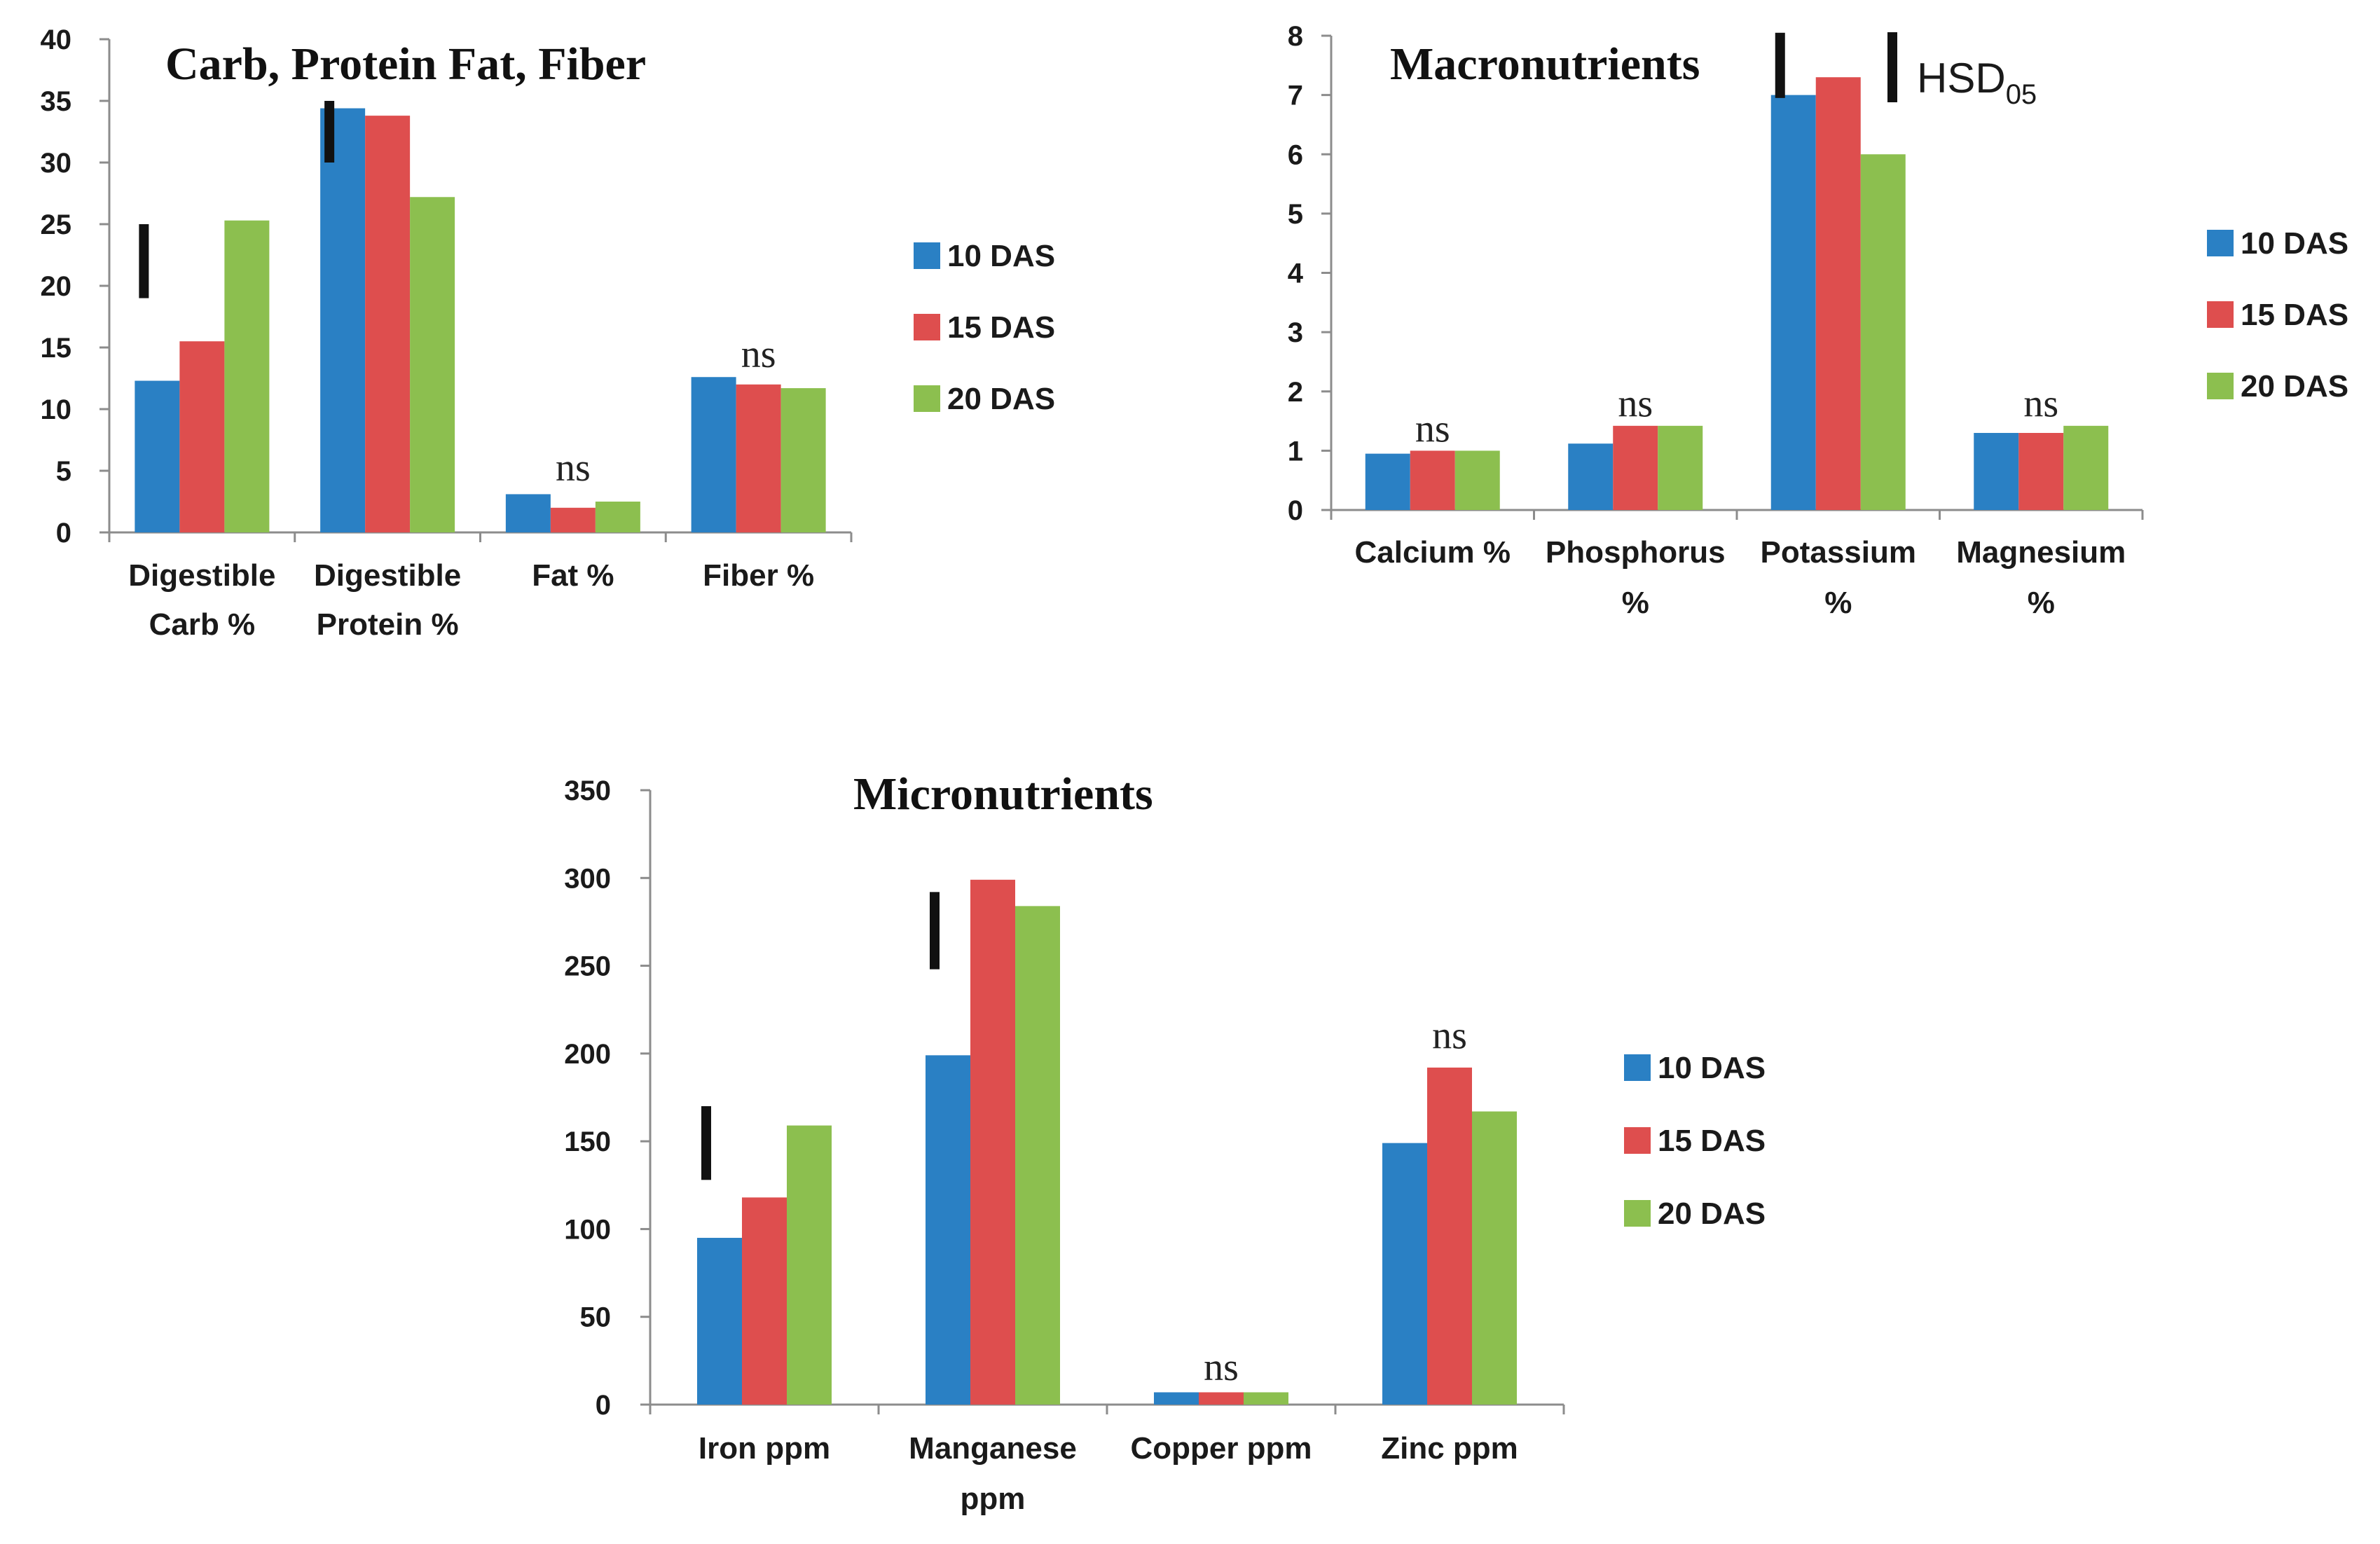  I want to click on bar-10-das-digestible-carb, so click(157, 456).